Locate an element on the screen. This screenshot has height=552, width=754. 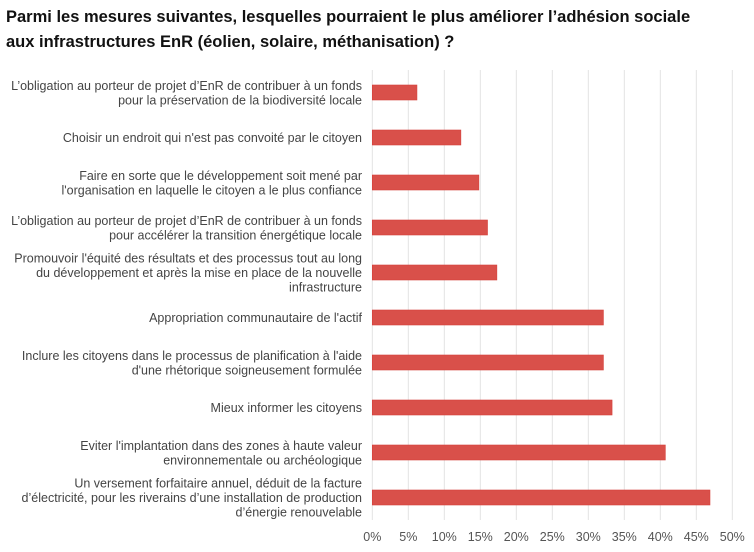
x-tick-label: 40% is located at coordinates (660, 537).